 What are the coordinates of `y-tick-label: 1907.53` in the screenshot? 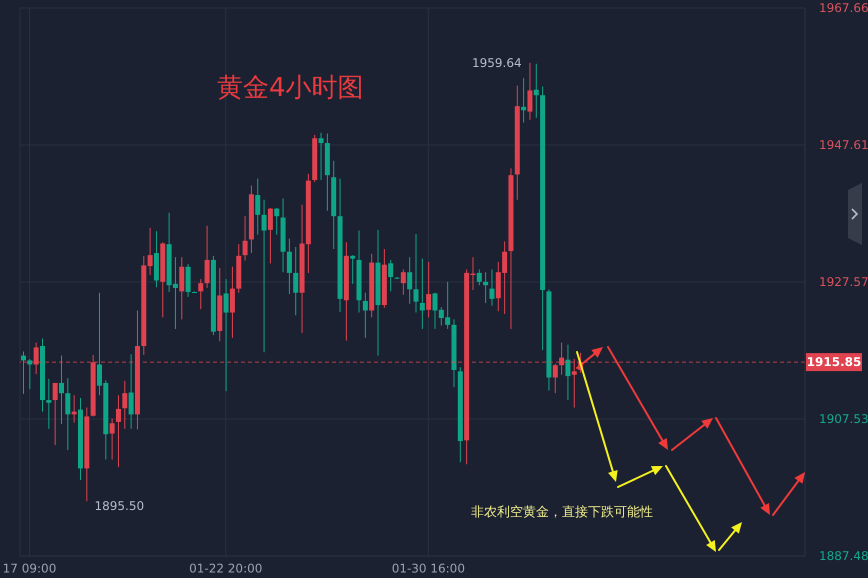 It's located at (843, 419).